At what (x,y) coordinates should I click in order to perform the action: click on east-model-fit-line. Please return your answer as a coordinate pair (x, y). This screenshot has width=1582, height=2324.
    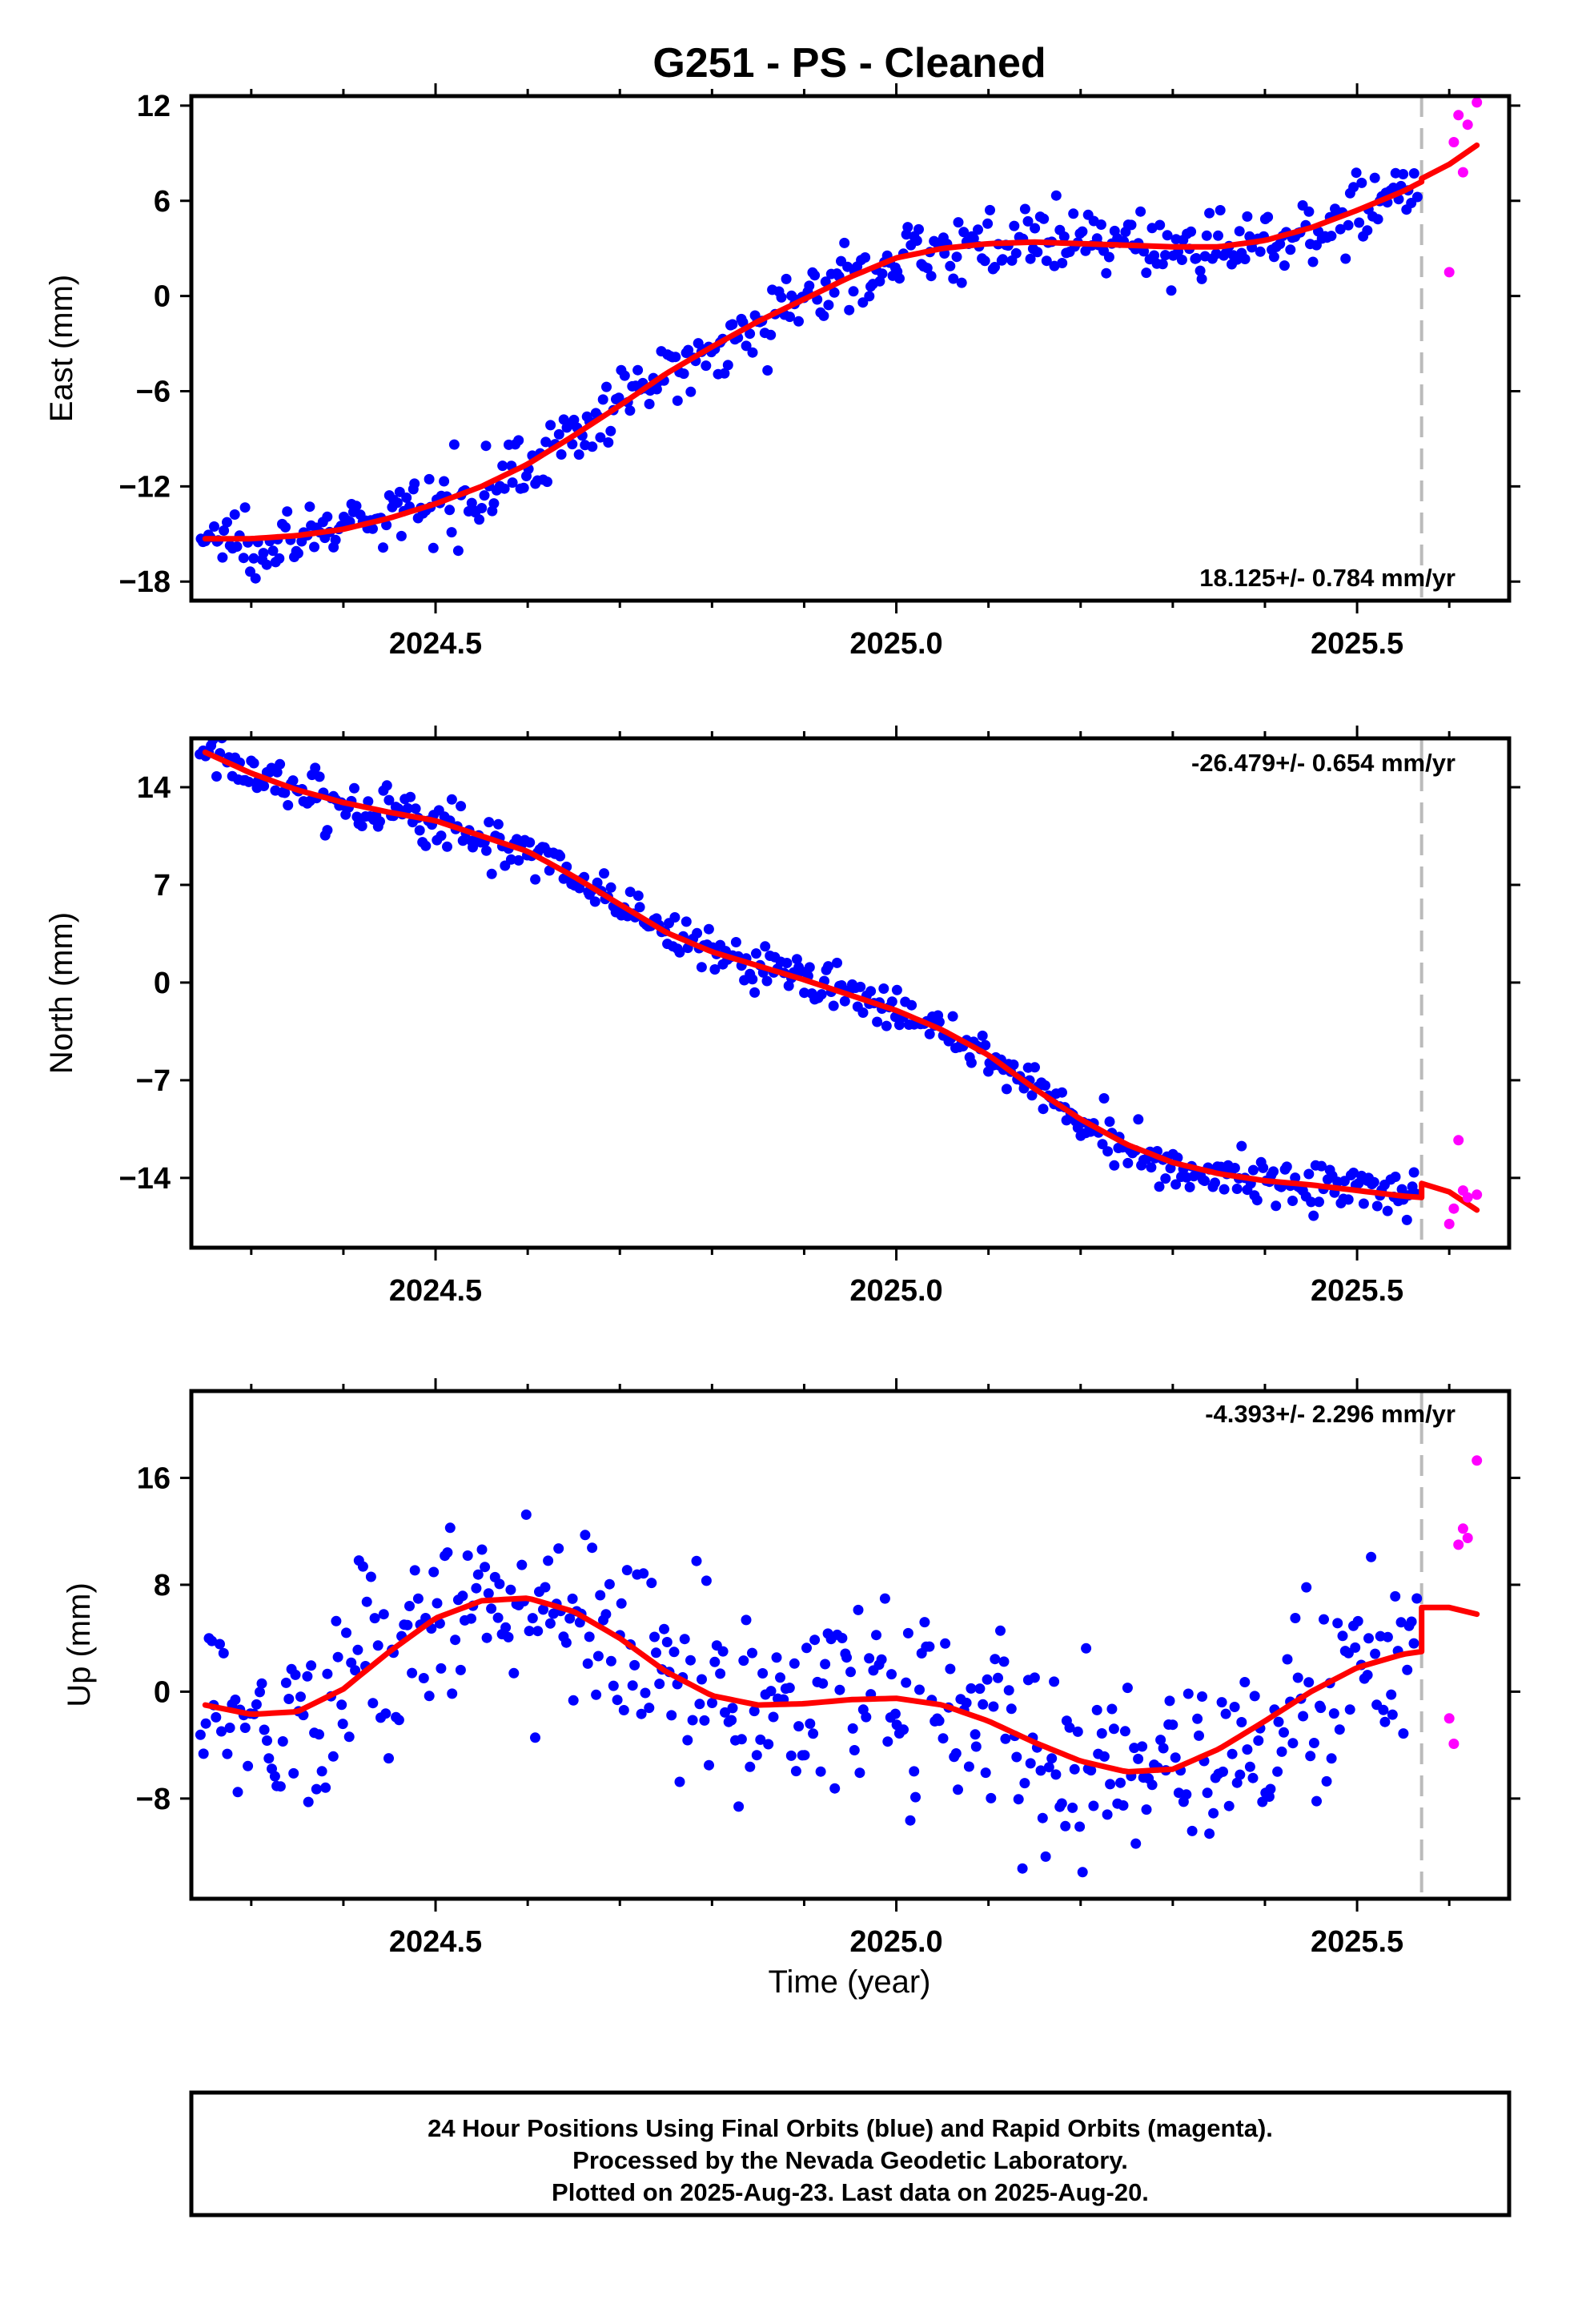
    Looking at the image, I should click on (841, 342).